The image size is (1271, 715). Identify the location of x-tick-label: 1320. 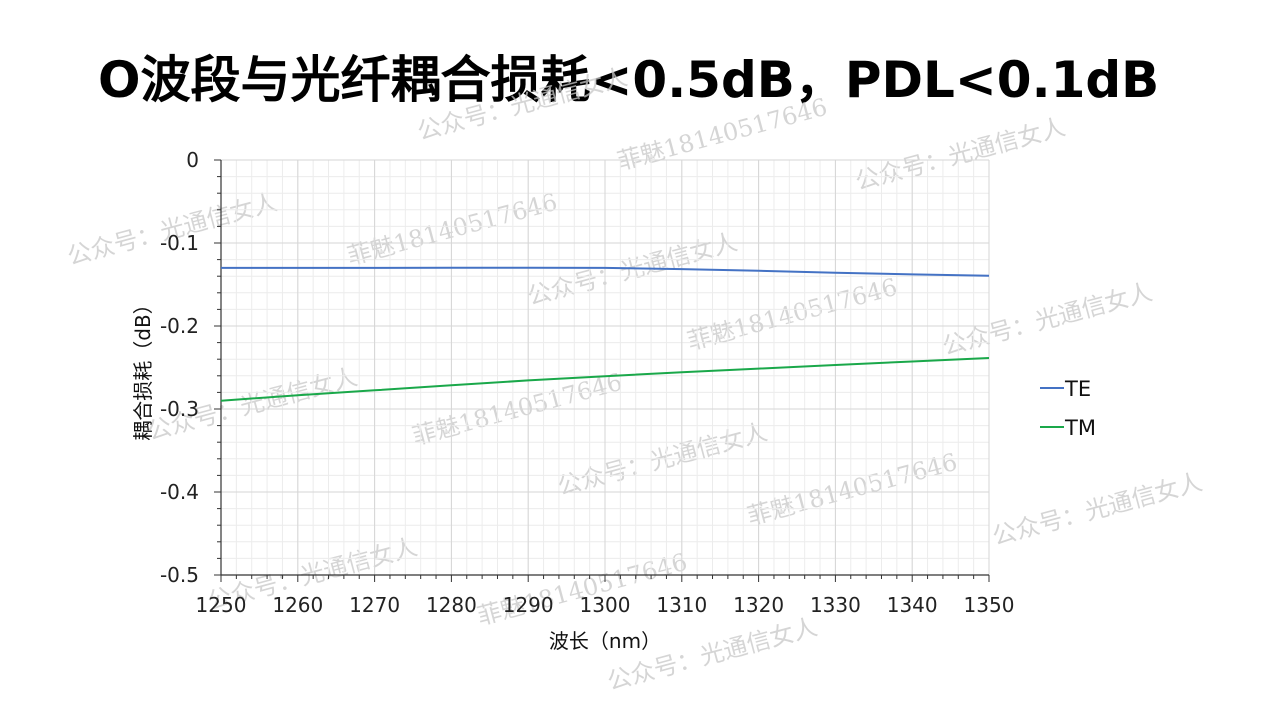
(758, 605).